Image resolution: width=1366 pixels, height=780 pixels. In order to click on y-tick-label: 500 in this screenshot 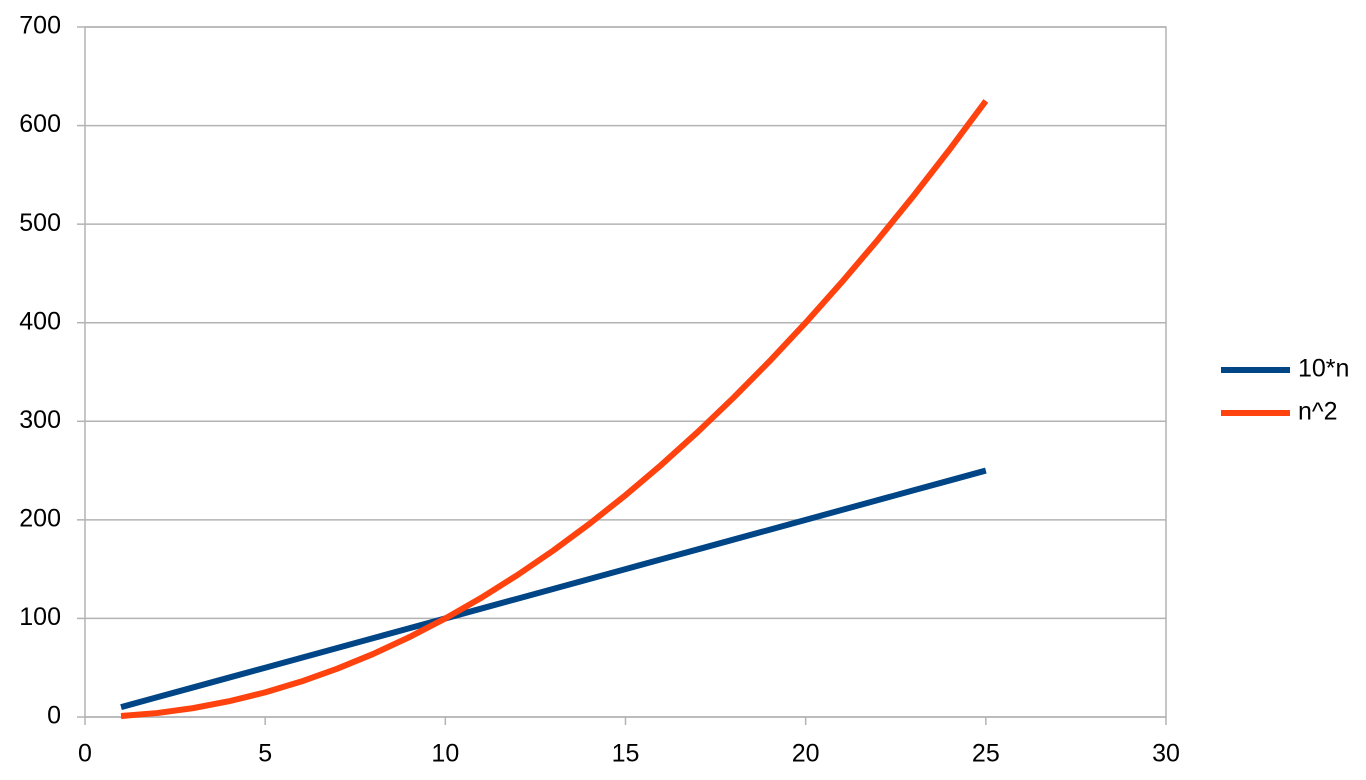, I will do `click(40, 223)`.